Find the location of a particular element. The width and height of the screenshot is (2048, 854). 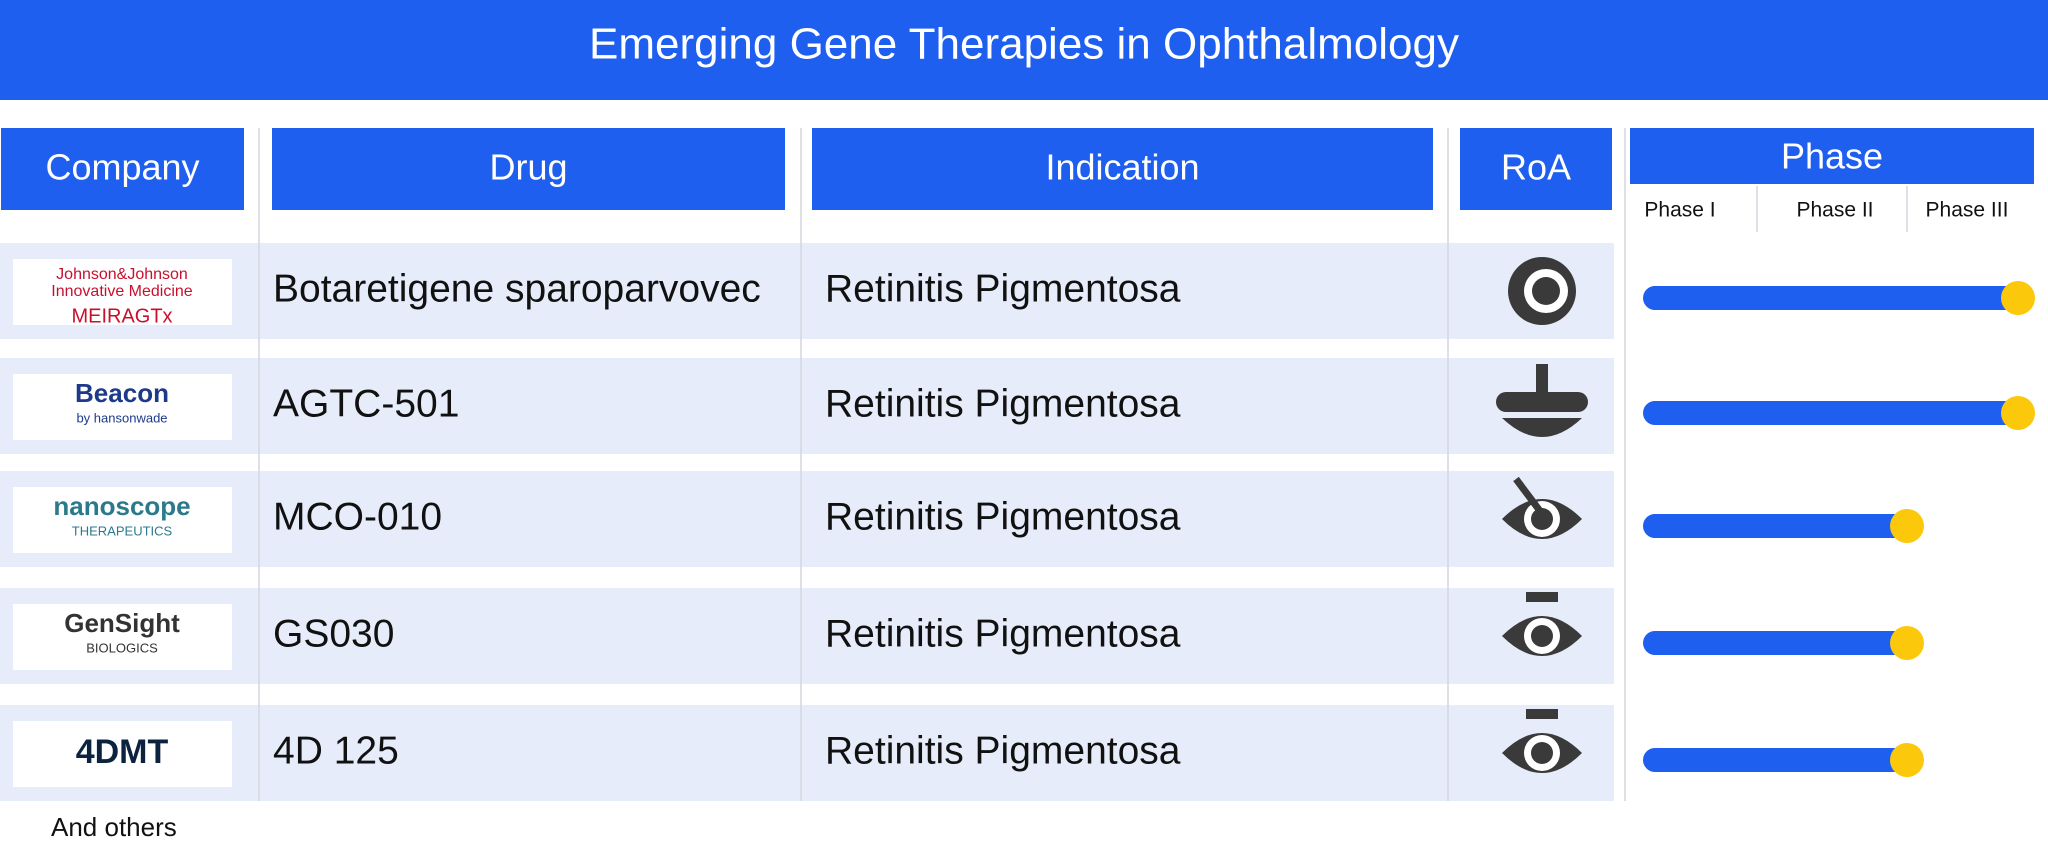

header-label: Company is located at coordinates (122, 167).